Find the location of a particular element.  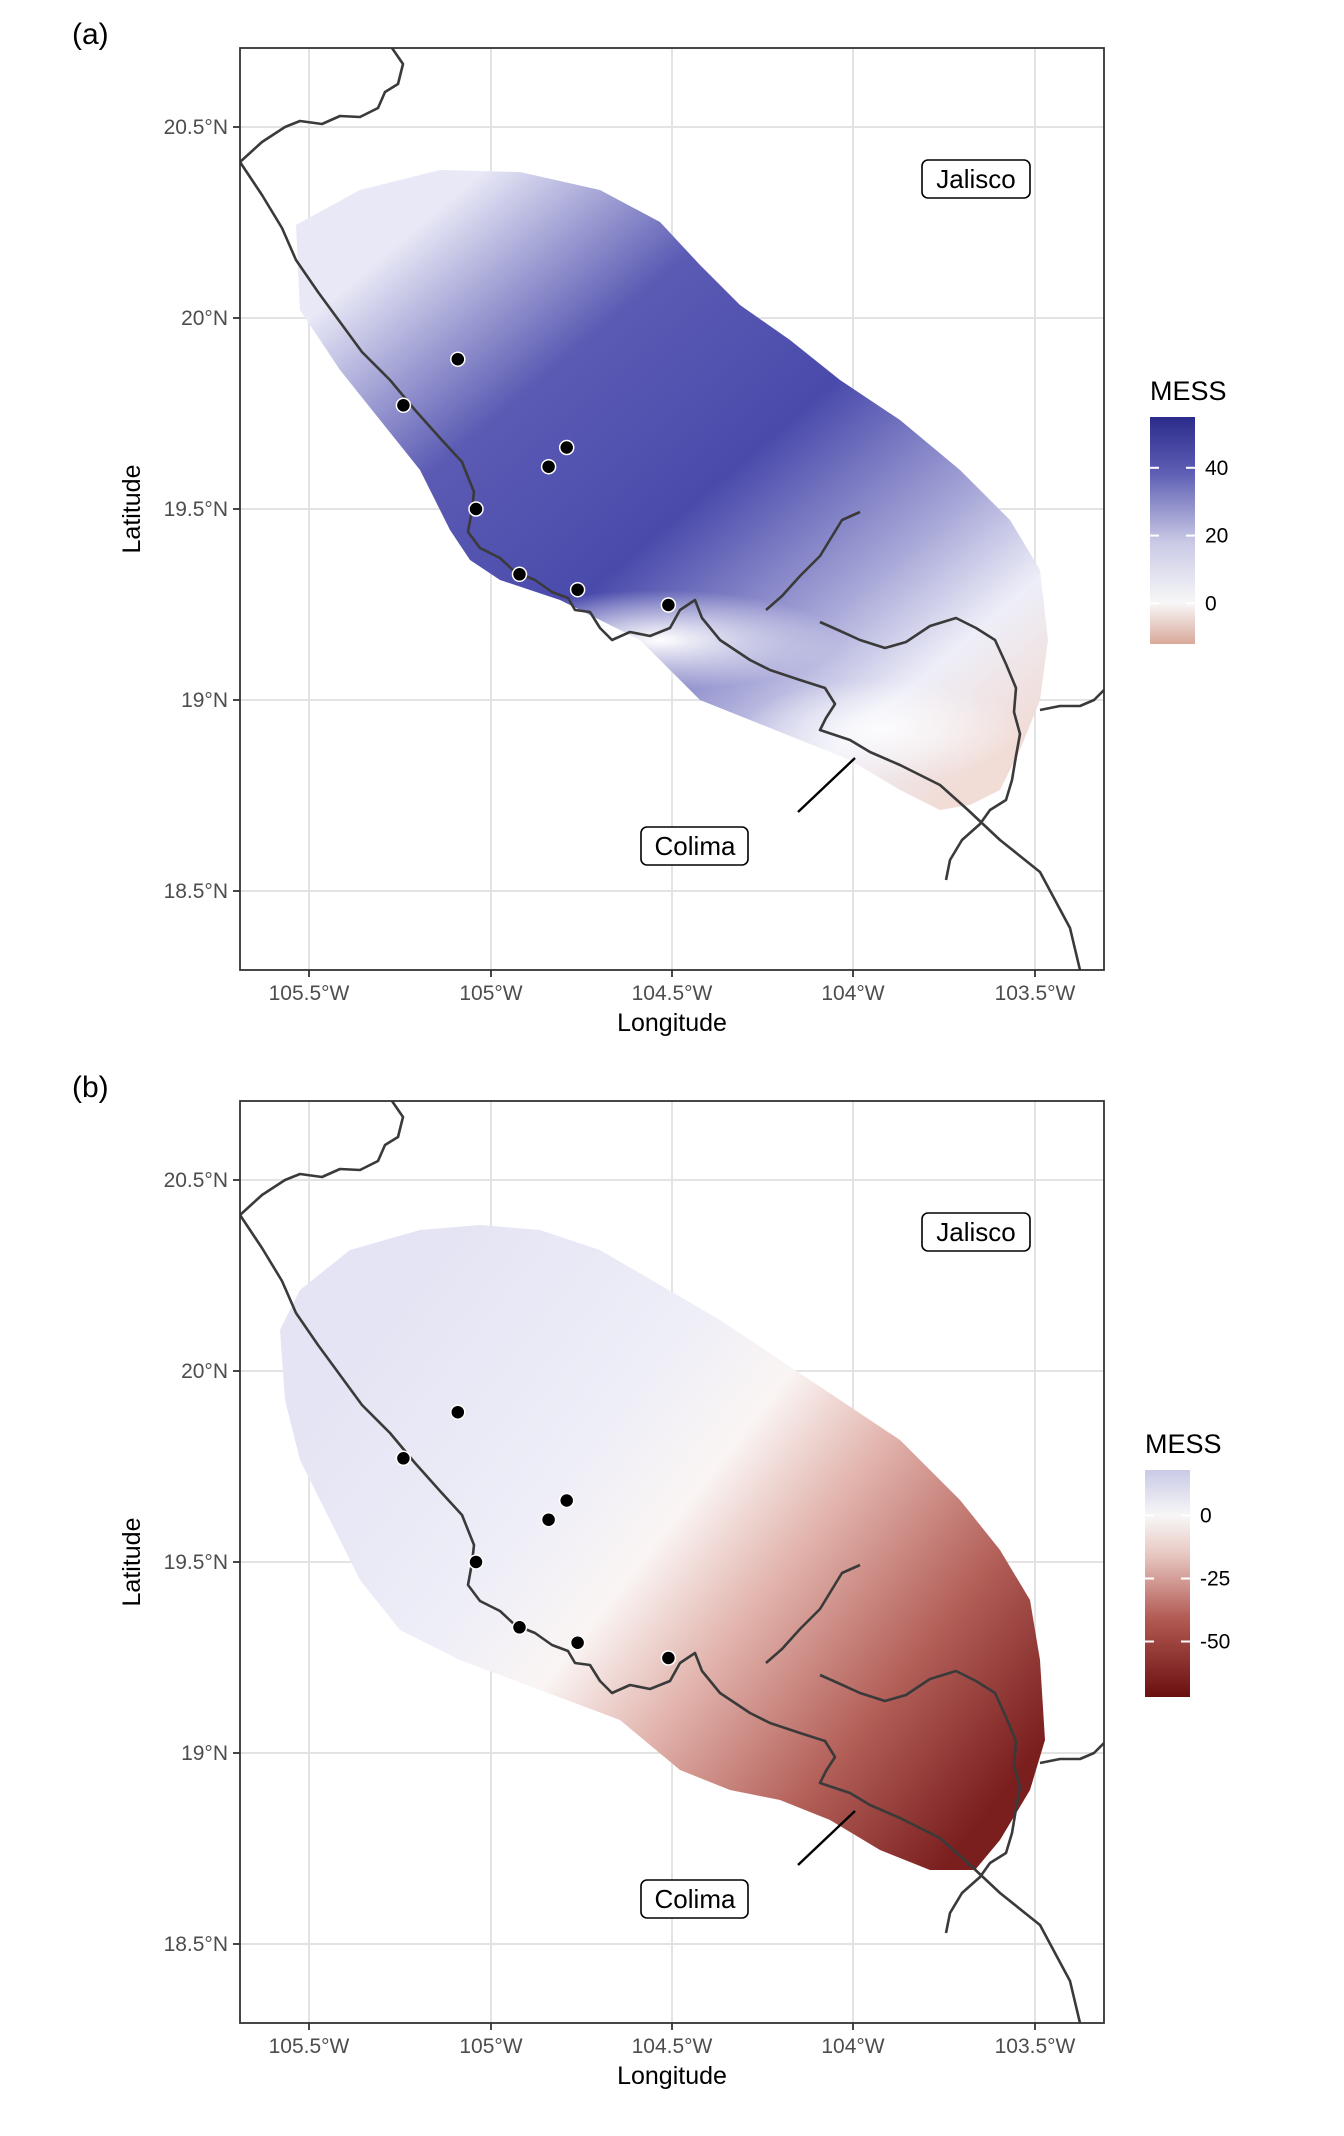

legend-ticks: 0 -25 -50 is located at coordinates (1187, 1579).